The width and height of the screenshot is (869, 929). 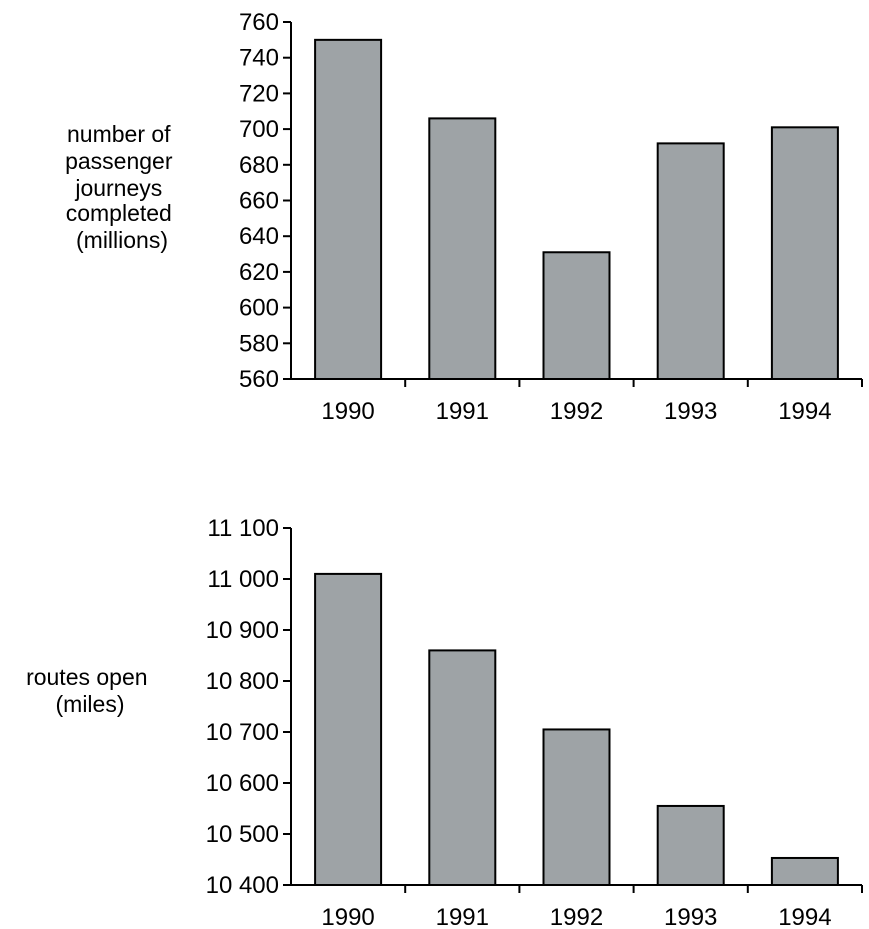 I want to click on y-axis-label-line: completed, so click(x=119, y=213).